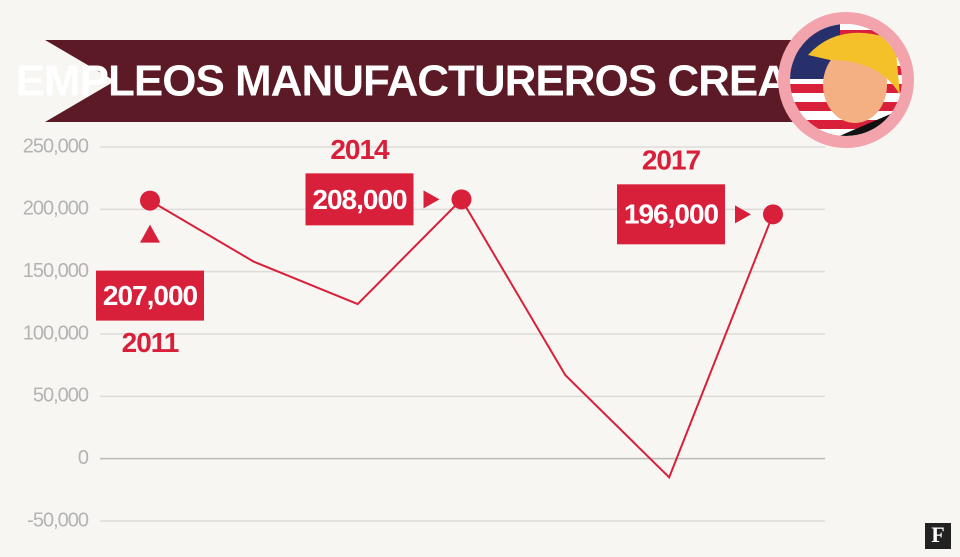 This screenshot has width=960, height=557. I want to click on y-tick-label: 150,000, so click(56, 271).